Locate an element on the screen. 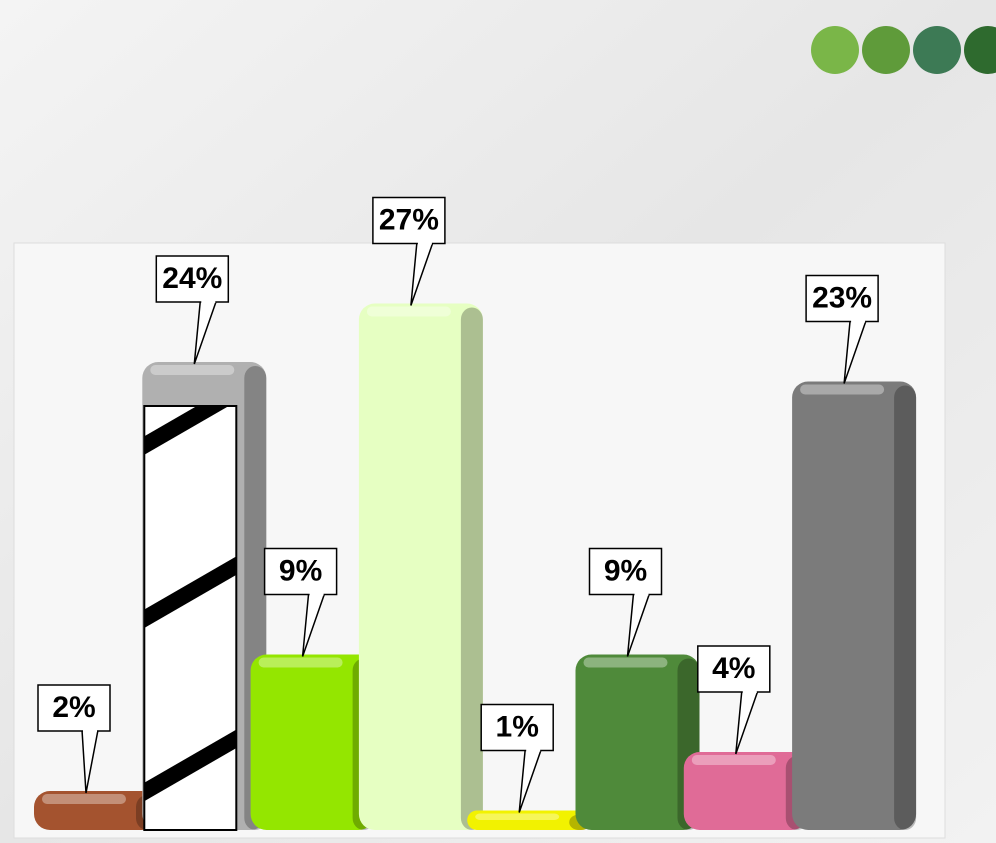 This screenshot has height=843, width=996. value-label: 1% is located at coordinates (517, 726).